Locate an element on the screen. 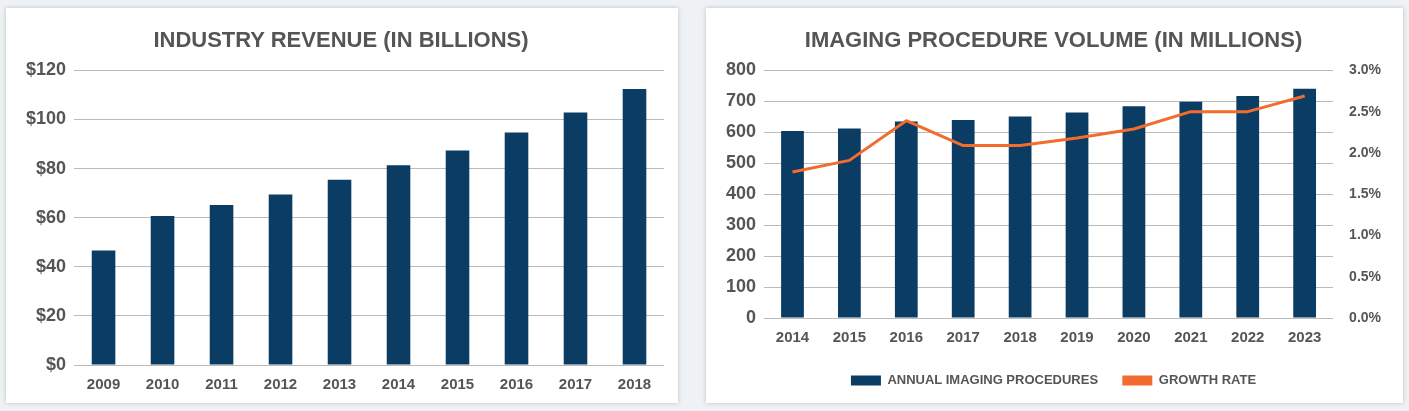  chart-title: INDUSTRY REVENUE (IN BILLIONS) is located at coordinates (341, 40).